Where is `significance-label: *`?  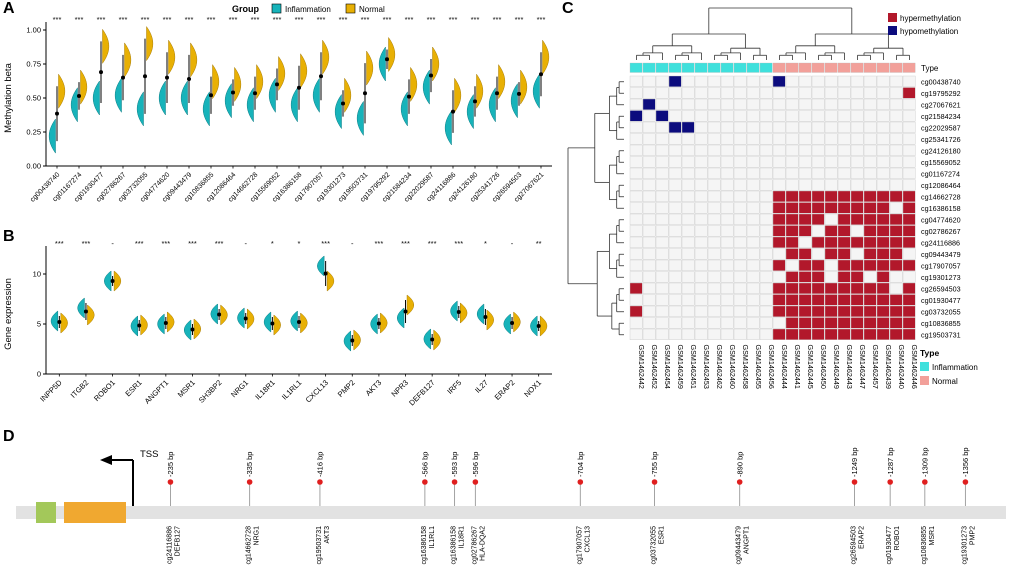
significance-label: * is located at coordinates (272, 243).